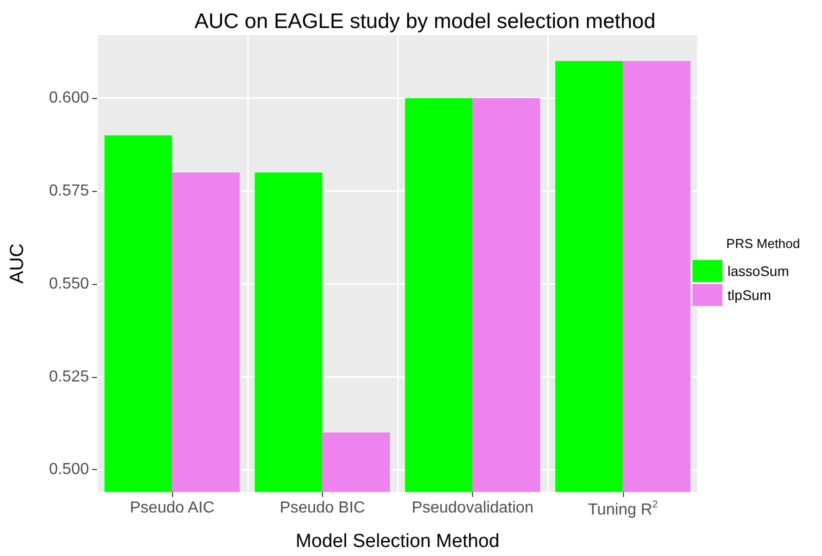  What do you see at coordinates (758, 271) in the screenshot?
I see `legend-label: lassoSum` at bounding box center [758, 271].